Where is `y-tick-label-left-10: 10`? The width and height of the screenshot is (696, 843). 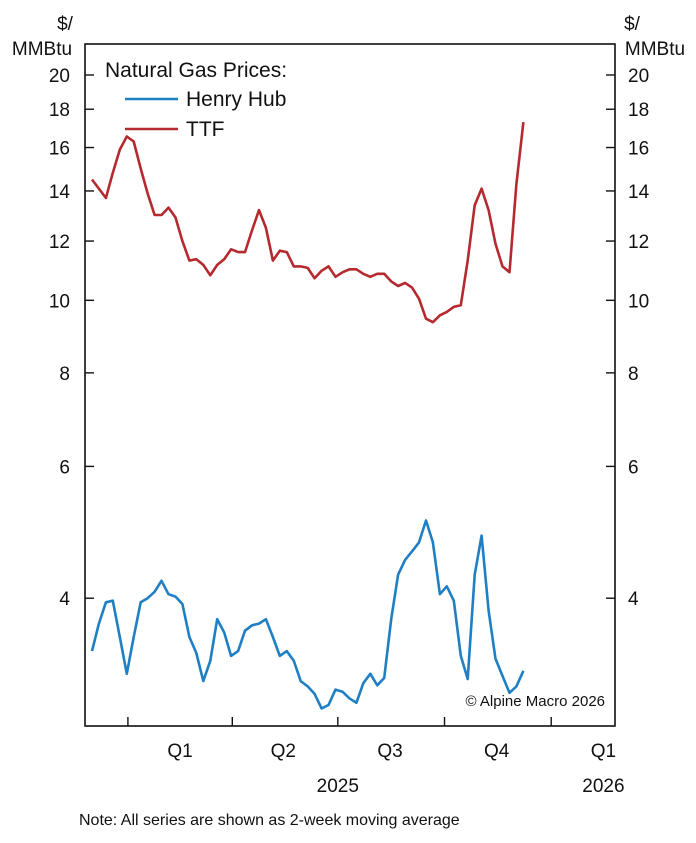 y-tick-label-left-10: 10 is located at coordinates (59, 301).